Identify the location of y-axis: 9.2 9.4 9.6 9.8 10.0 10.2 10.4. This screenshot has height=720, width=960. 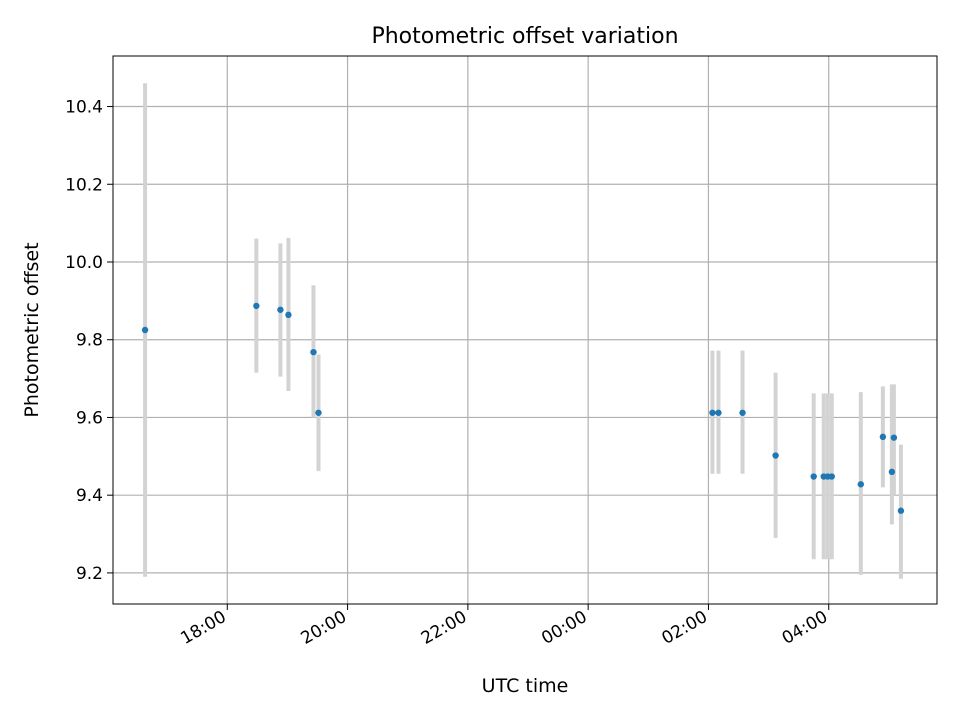
(89, 341).